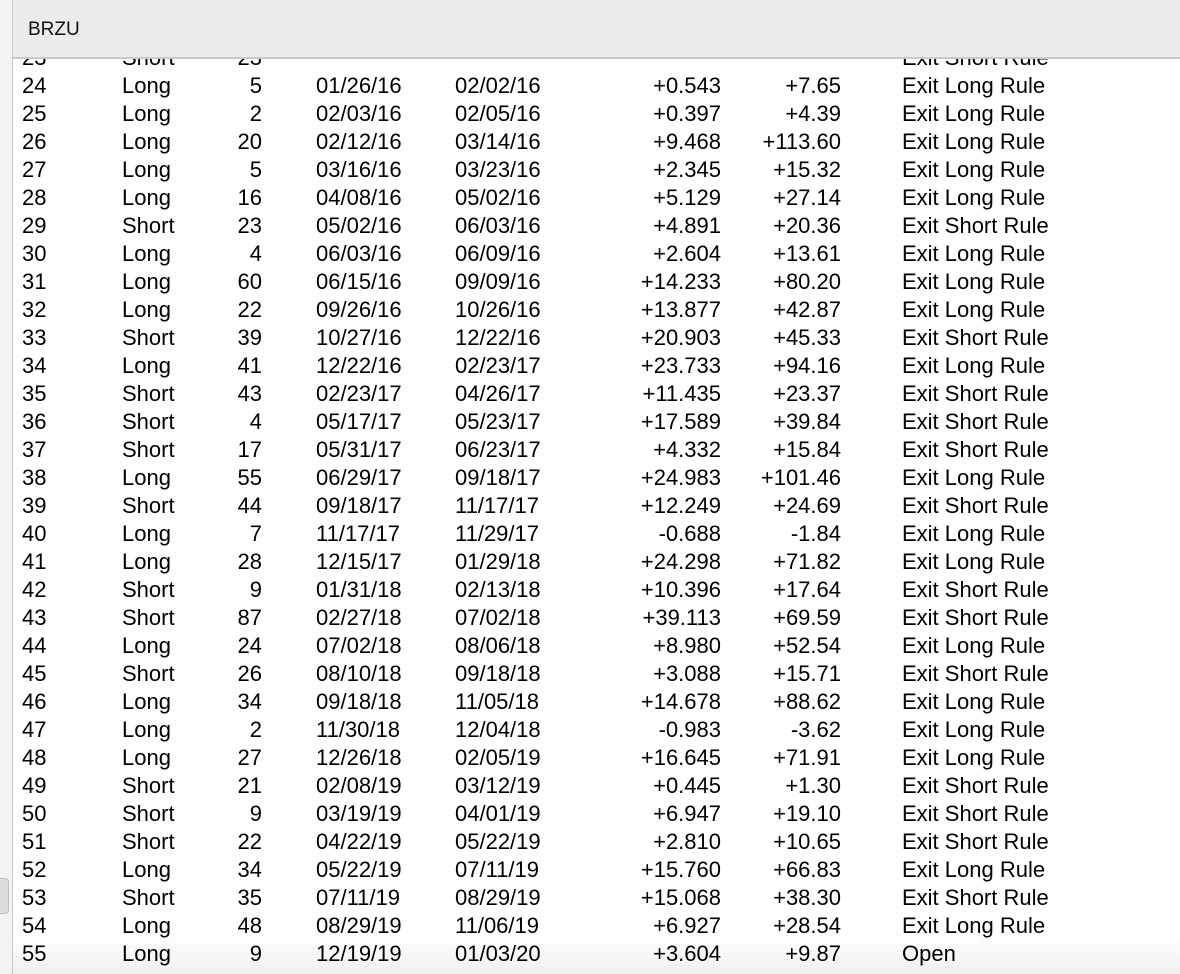 Image resolution: width=1180 pixels, height=974 pixels. Describe the element at coordinates (807, 505) in the screenshot. I see `profit-percent-cell: +24.69` at that location.